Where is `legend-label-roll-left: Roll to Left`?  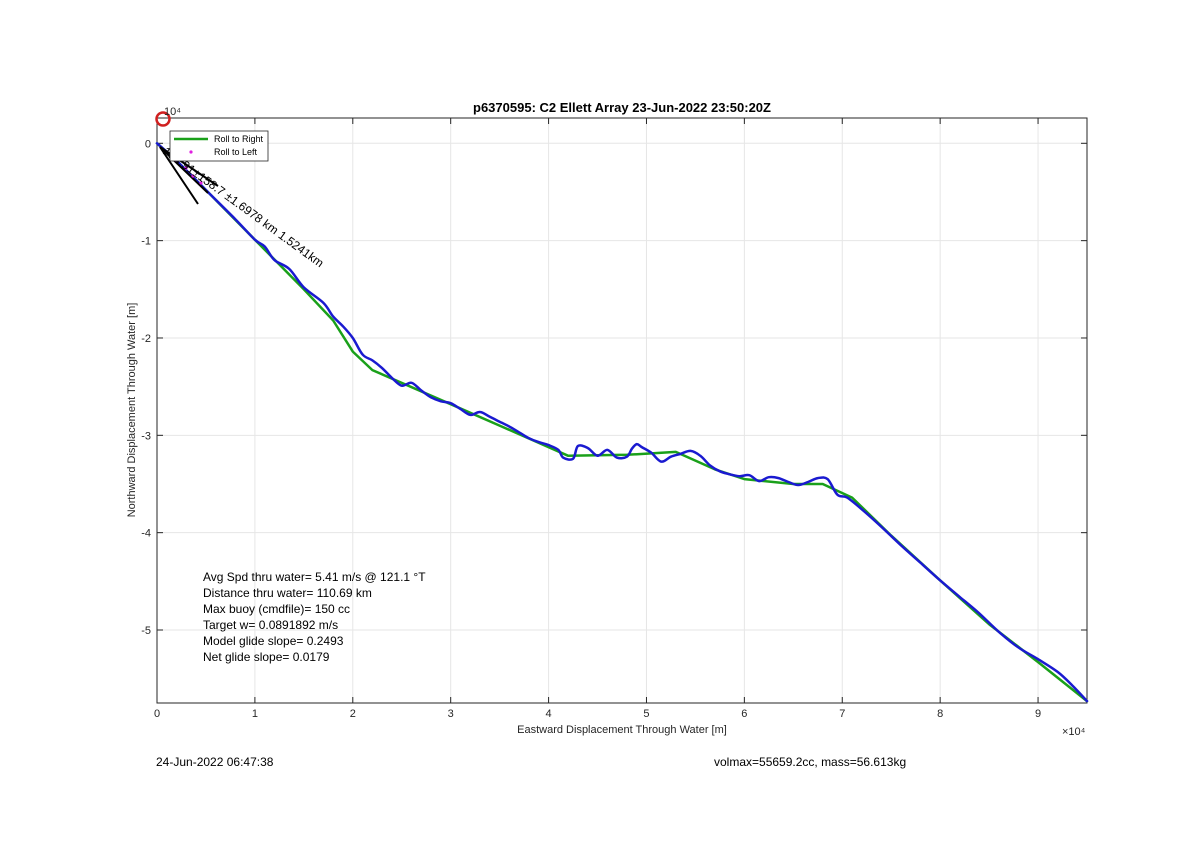 legend-label-roll-left: Roll to Left is located at coordinates (236, 152).